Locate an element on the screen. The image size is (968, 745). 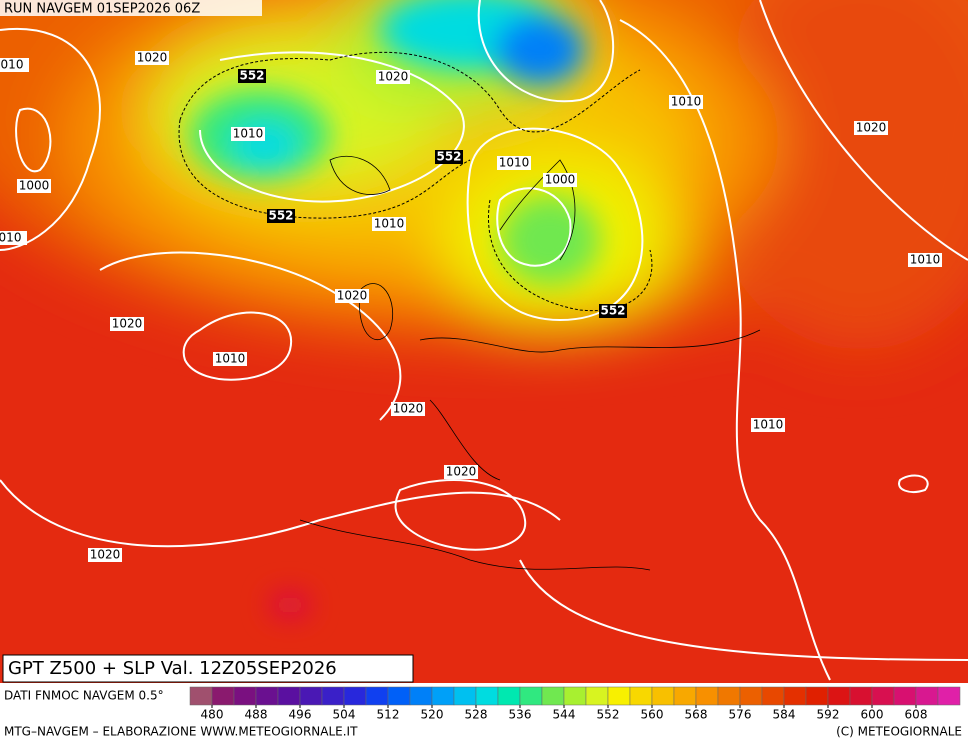
colorbar-tick-label: 608 is located at coordinates (916, 715).